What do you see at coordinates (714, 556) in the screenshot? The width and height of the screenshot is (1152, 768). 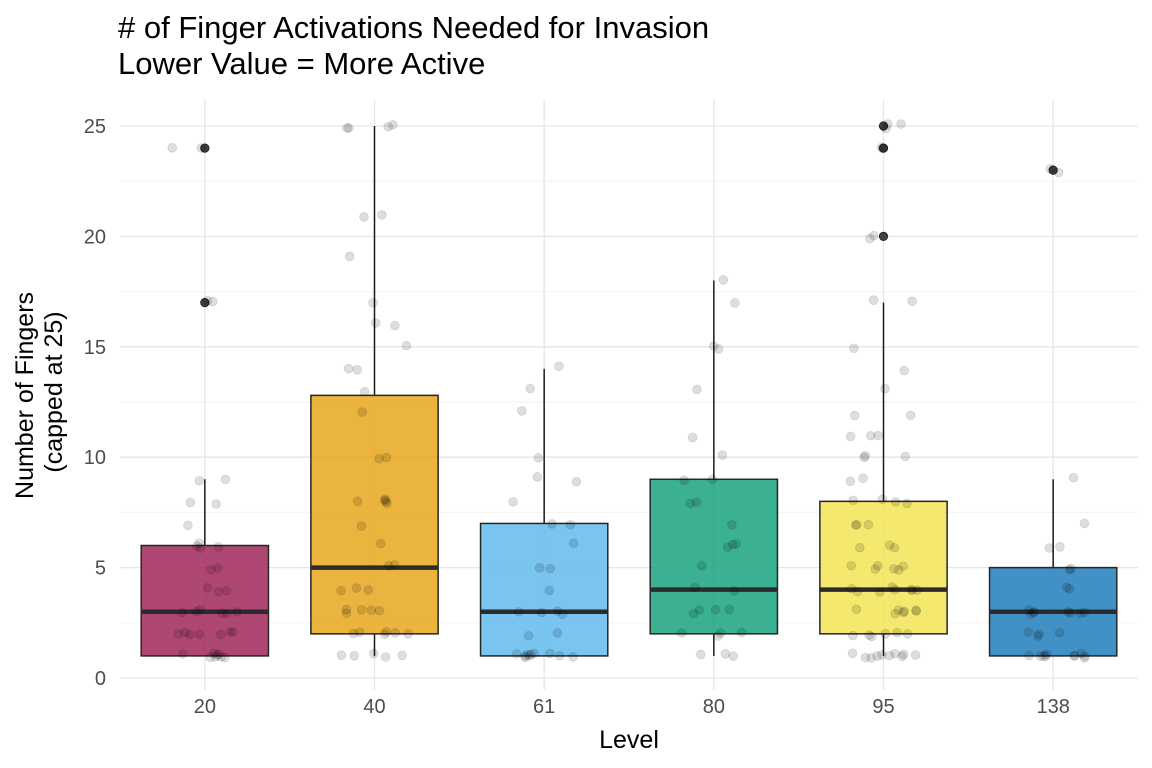 I see `box-body` at bounding box center [714, 556].